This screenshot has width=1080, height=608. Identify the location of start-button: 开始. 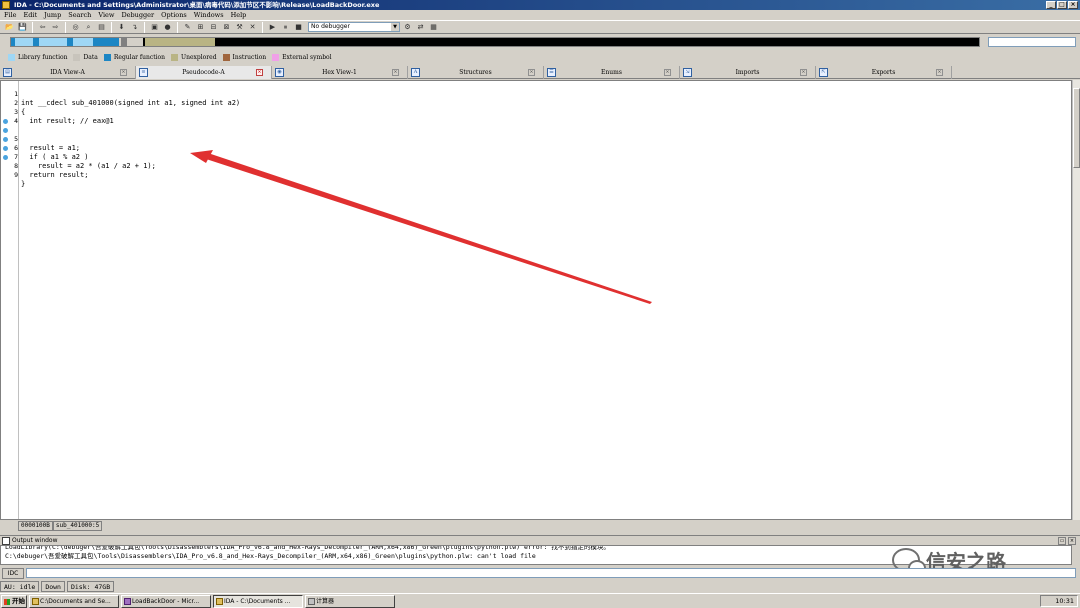
(14, 601).